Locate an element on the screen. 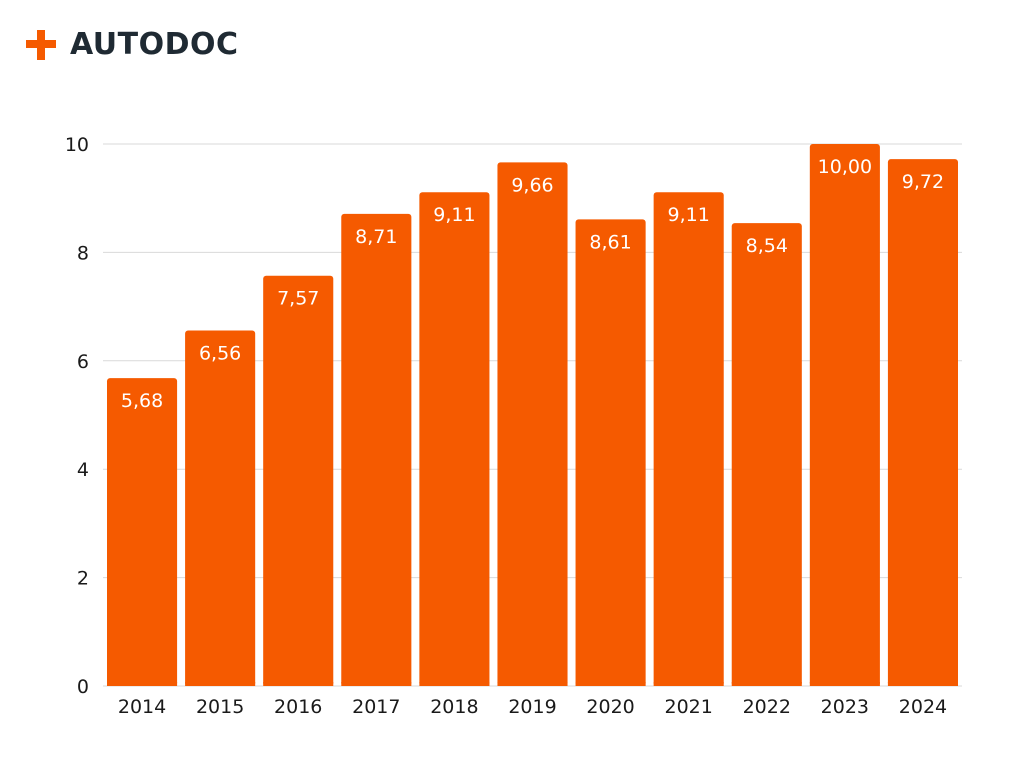 This screenshot has width=1024, height=768. plus-logo-icon is located at coordinates (41, 45).